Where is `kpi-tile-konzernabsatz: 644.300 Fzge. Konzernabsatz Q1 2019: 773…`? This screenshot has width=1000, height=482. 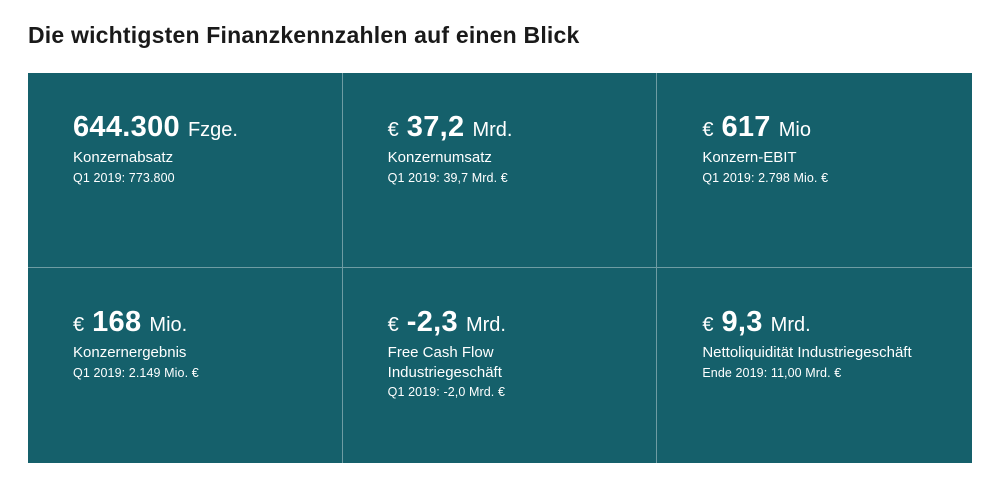
kpi-tile-konzernabsatz: 644.300 Fzge. Konzernabsatz Q1 2019: 773… is located at coordinates (185, 170).